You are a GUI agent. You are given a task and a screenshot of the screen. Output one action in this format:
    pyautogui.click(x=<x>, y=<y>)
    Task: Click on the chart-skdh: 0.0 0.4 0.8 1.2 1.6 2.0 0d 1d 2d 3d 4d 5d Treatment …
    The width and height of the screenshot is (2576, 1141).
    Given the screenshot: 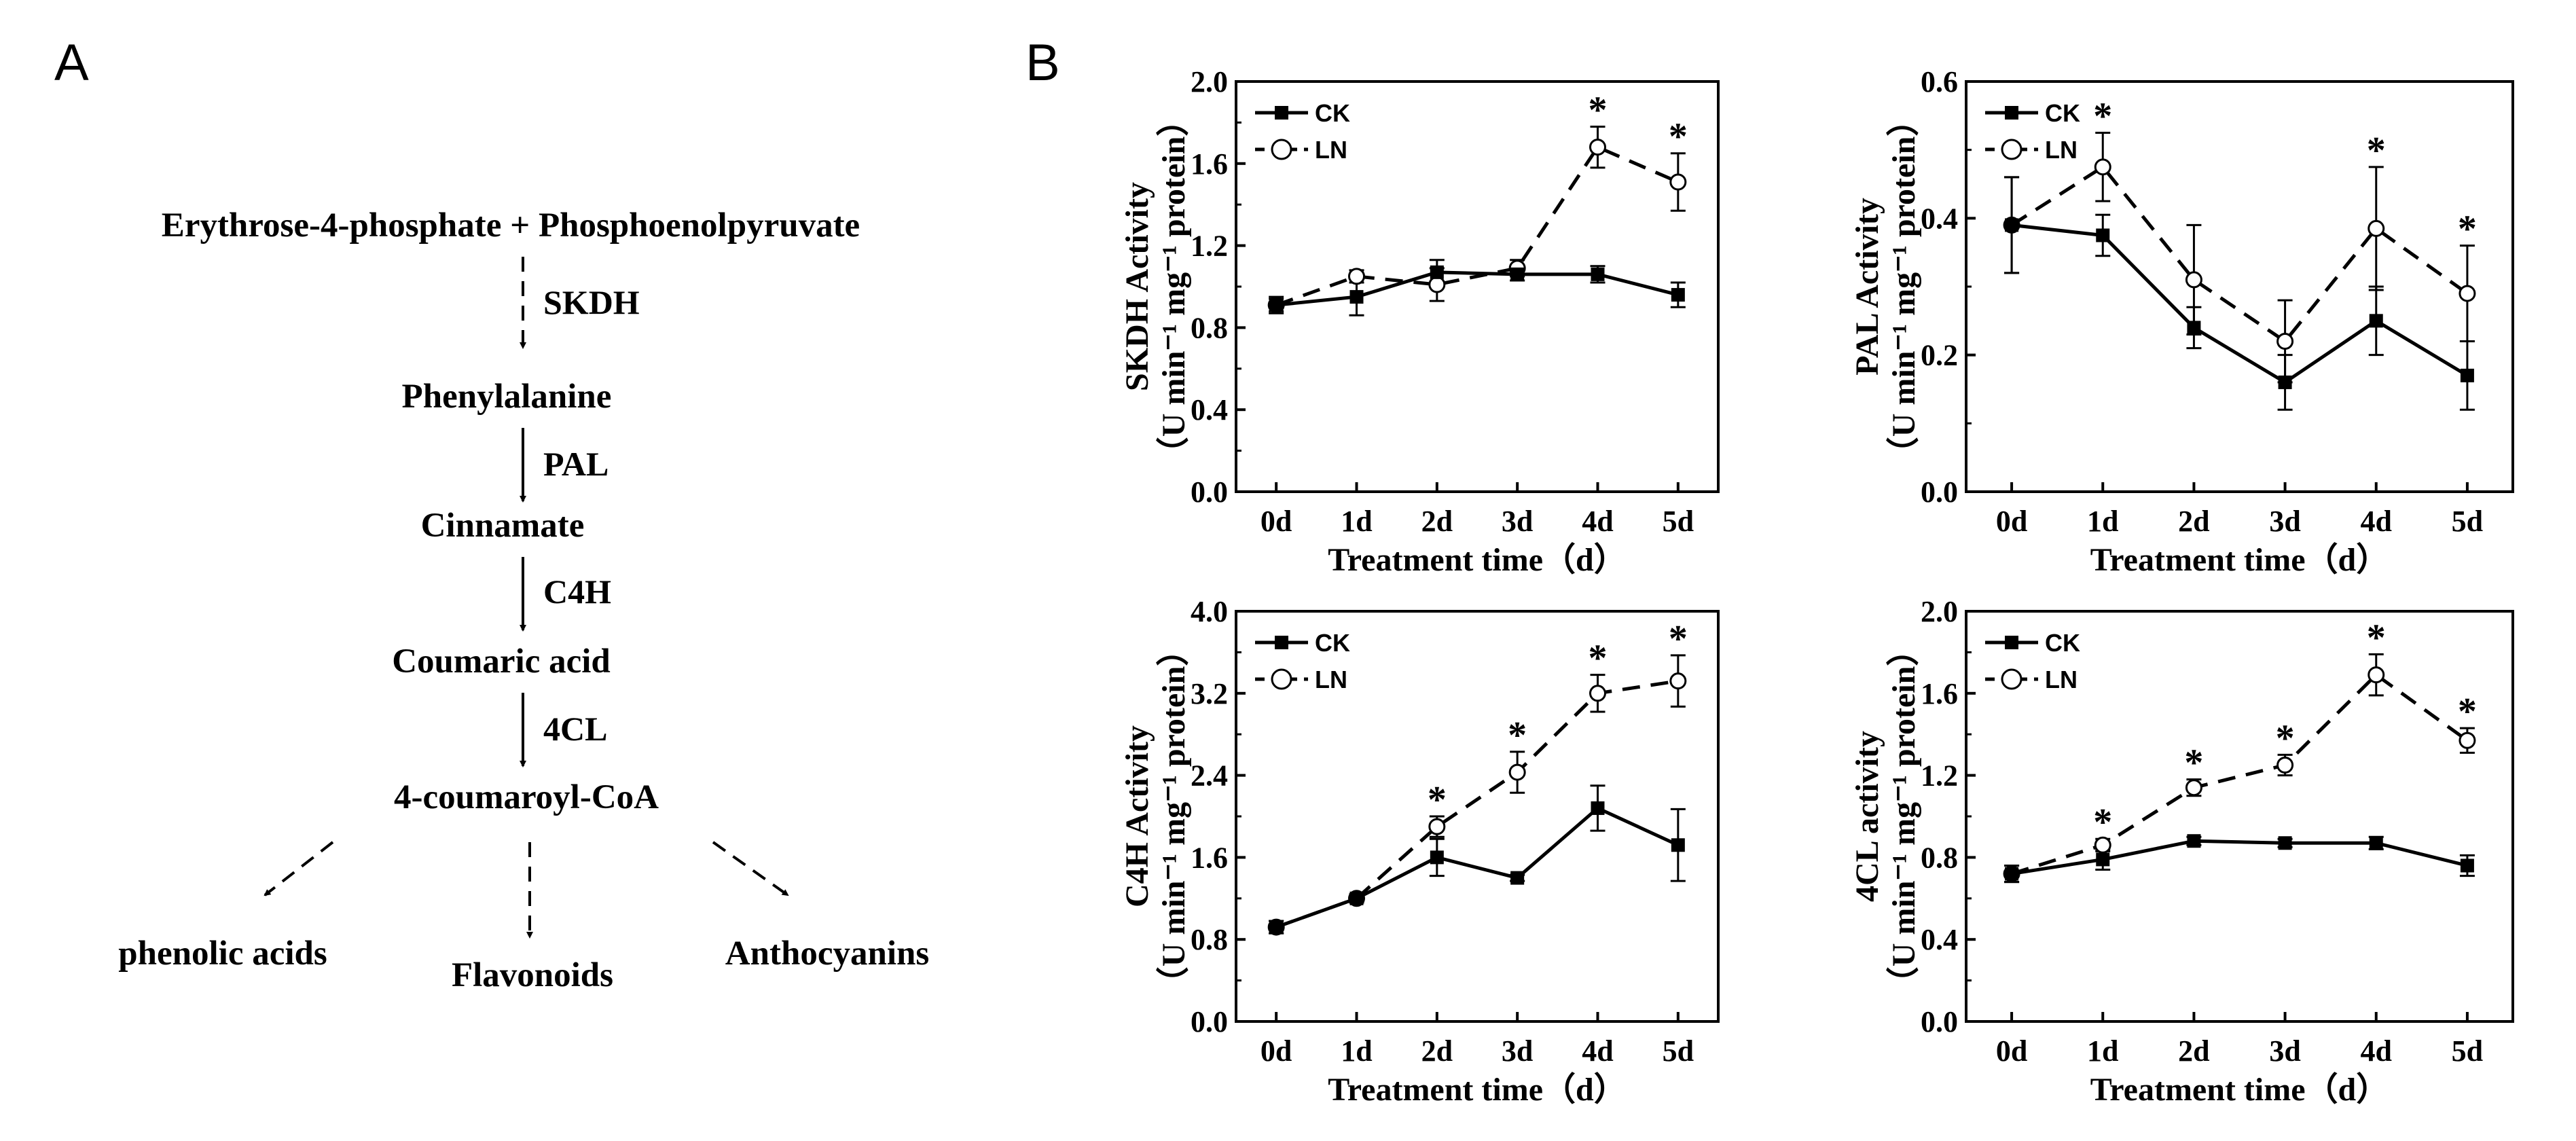 What is the action you would take?
    pyautogui.click(x=1419, y=321)
    